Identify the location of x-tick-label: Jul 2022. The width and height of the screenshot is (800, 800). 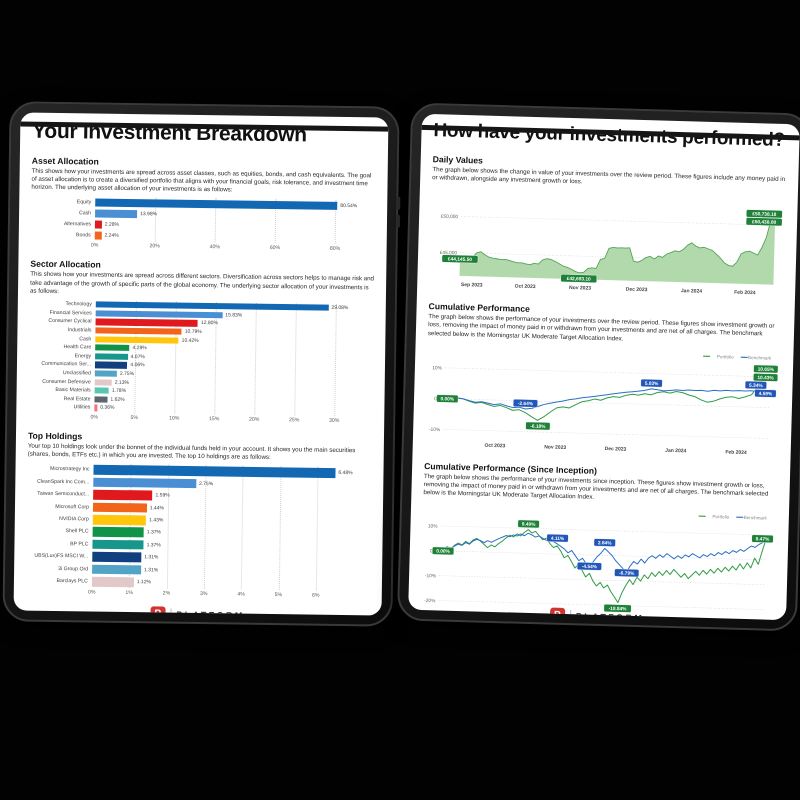
(588, 617).